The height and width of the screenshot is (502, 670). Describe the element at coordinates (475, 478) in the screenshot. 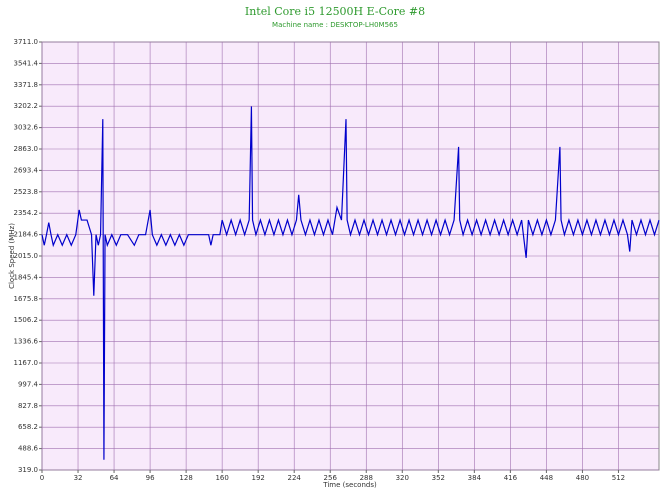

I see `x-tick-label: 384` at that location.